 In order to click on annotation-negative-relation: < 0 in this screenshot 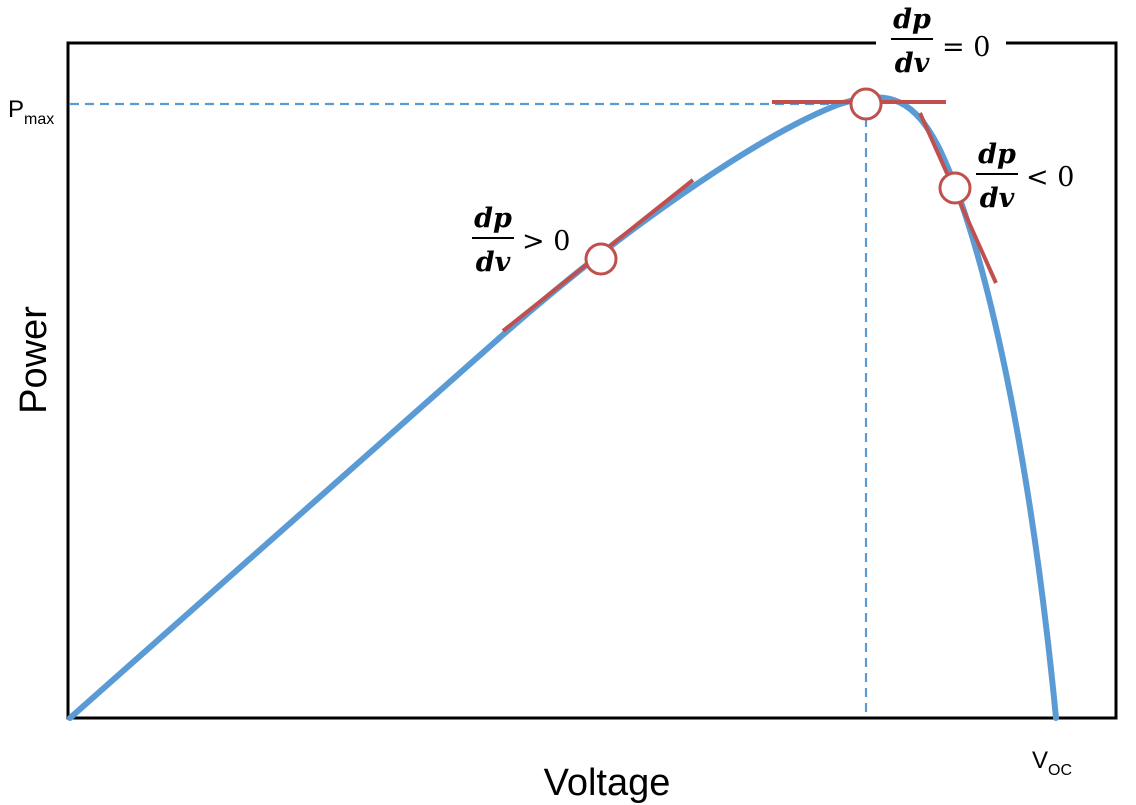, I will do `click(1050, 177)`.